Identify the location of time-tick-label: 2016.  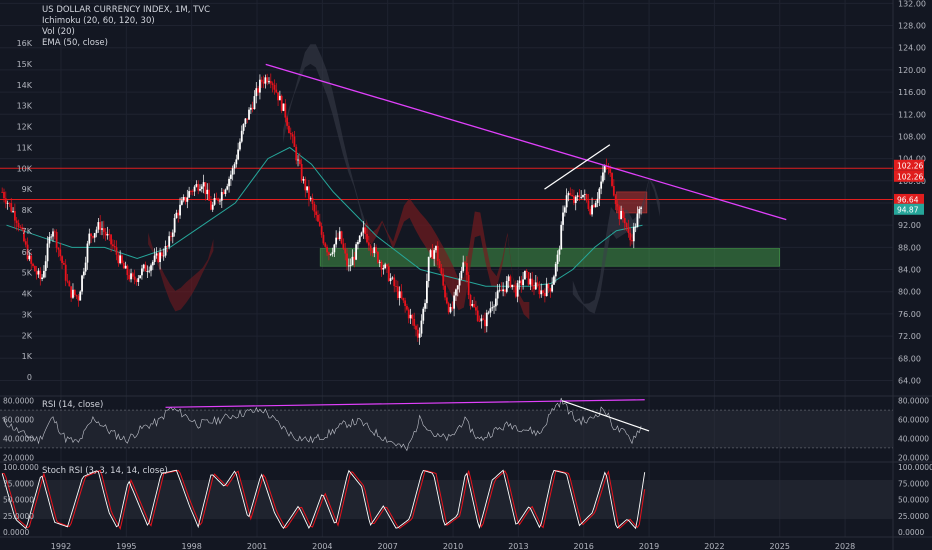
(584, 546).